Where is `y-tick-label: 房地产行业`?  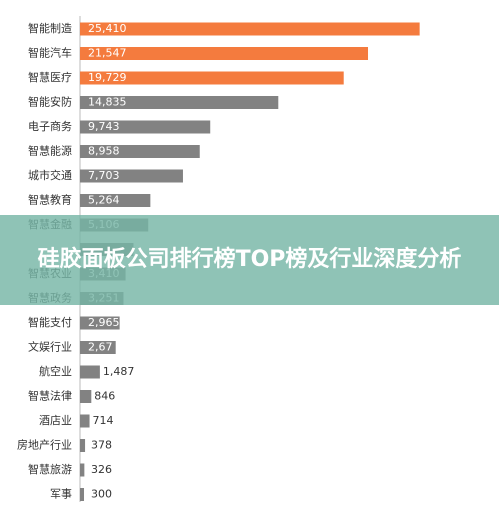
y-tick-label: 房地产行业 is located at coordinates (44, 445).